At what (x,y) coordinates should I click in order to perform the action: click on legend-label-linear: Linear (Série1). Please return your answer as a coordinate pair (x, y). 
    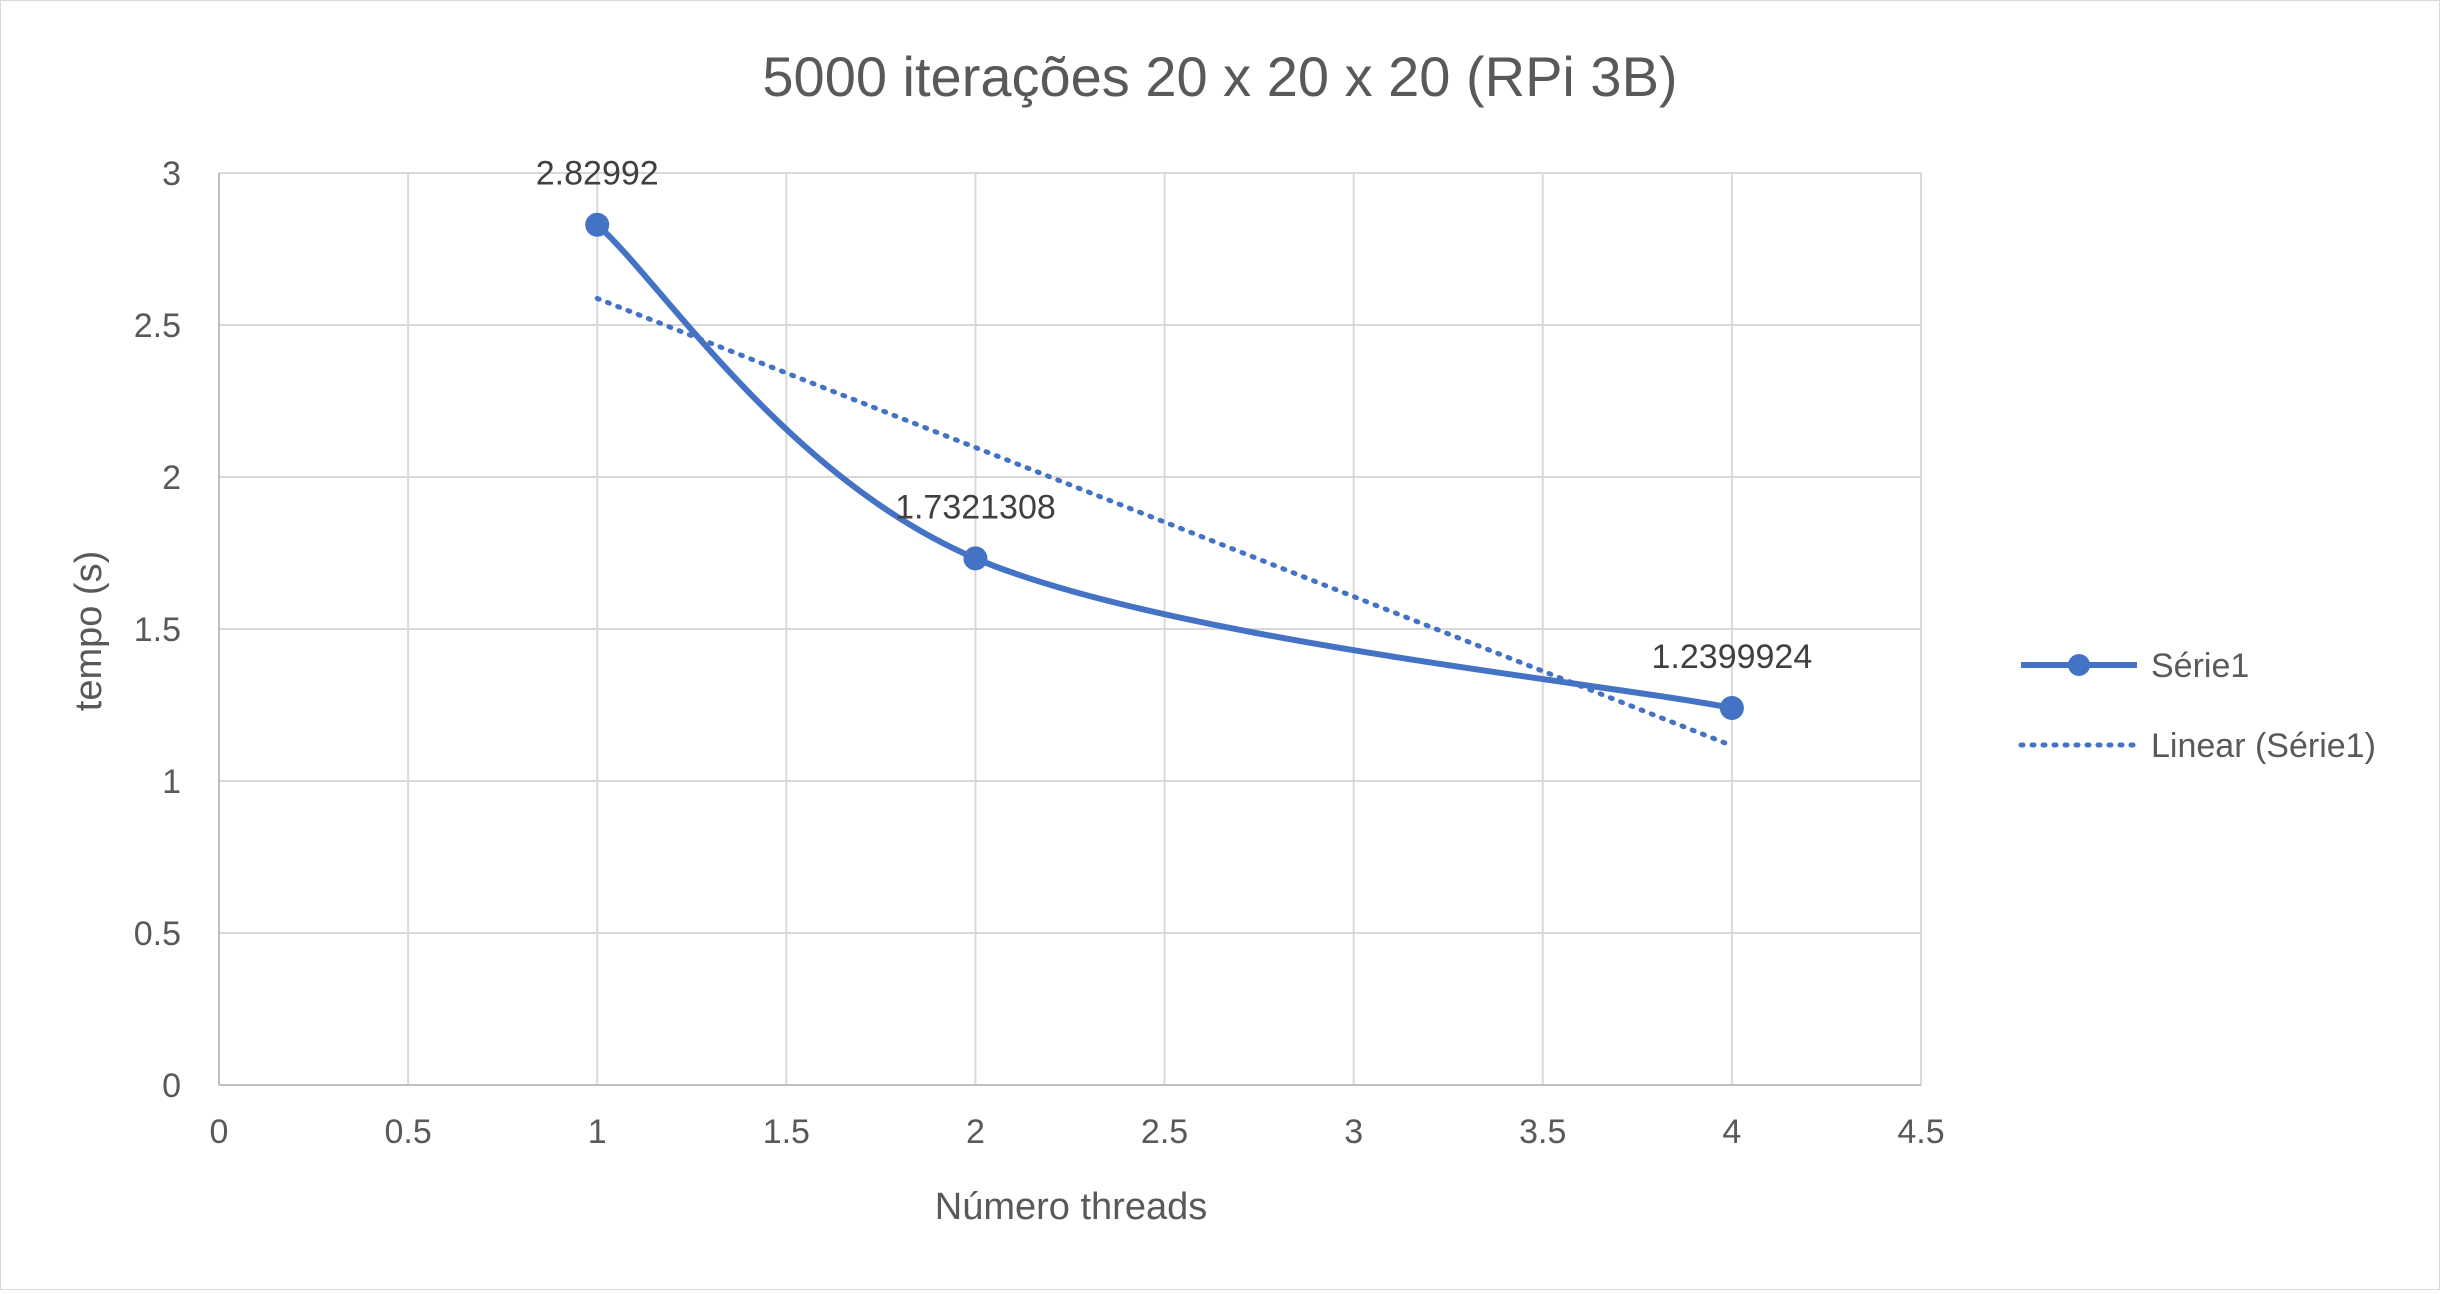
    Looking at the image, I should click on (2263, 746).